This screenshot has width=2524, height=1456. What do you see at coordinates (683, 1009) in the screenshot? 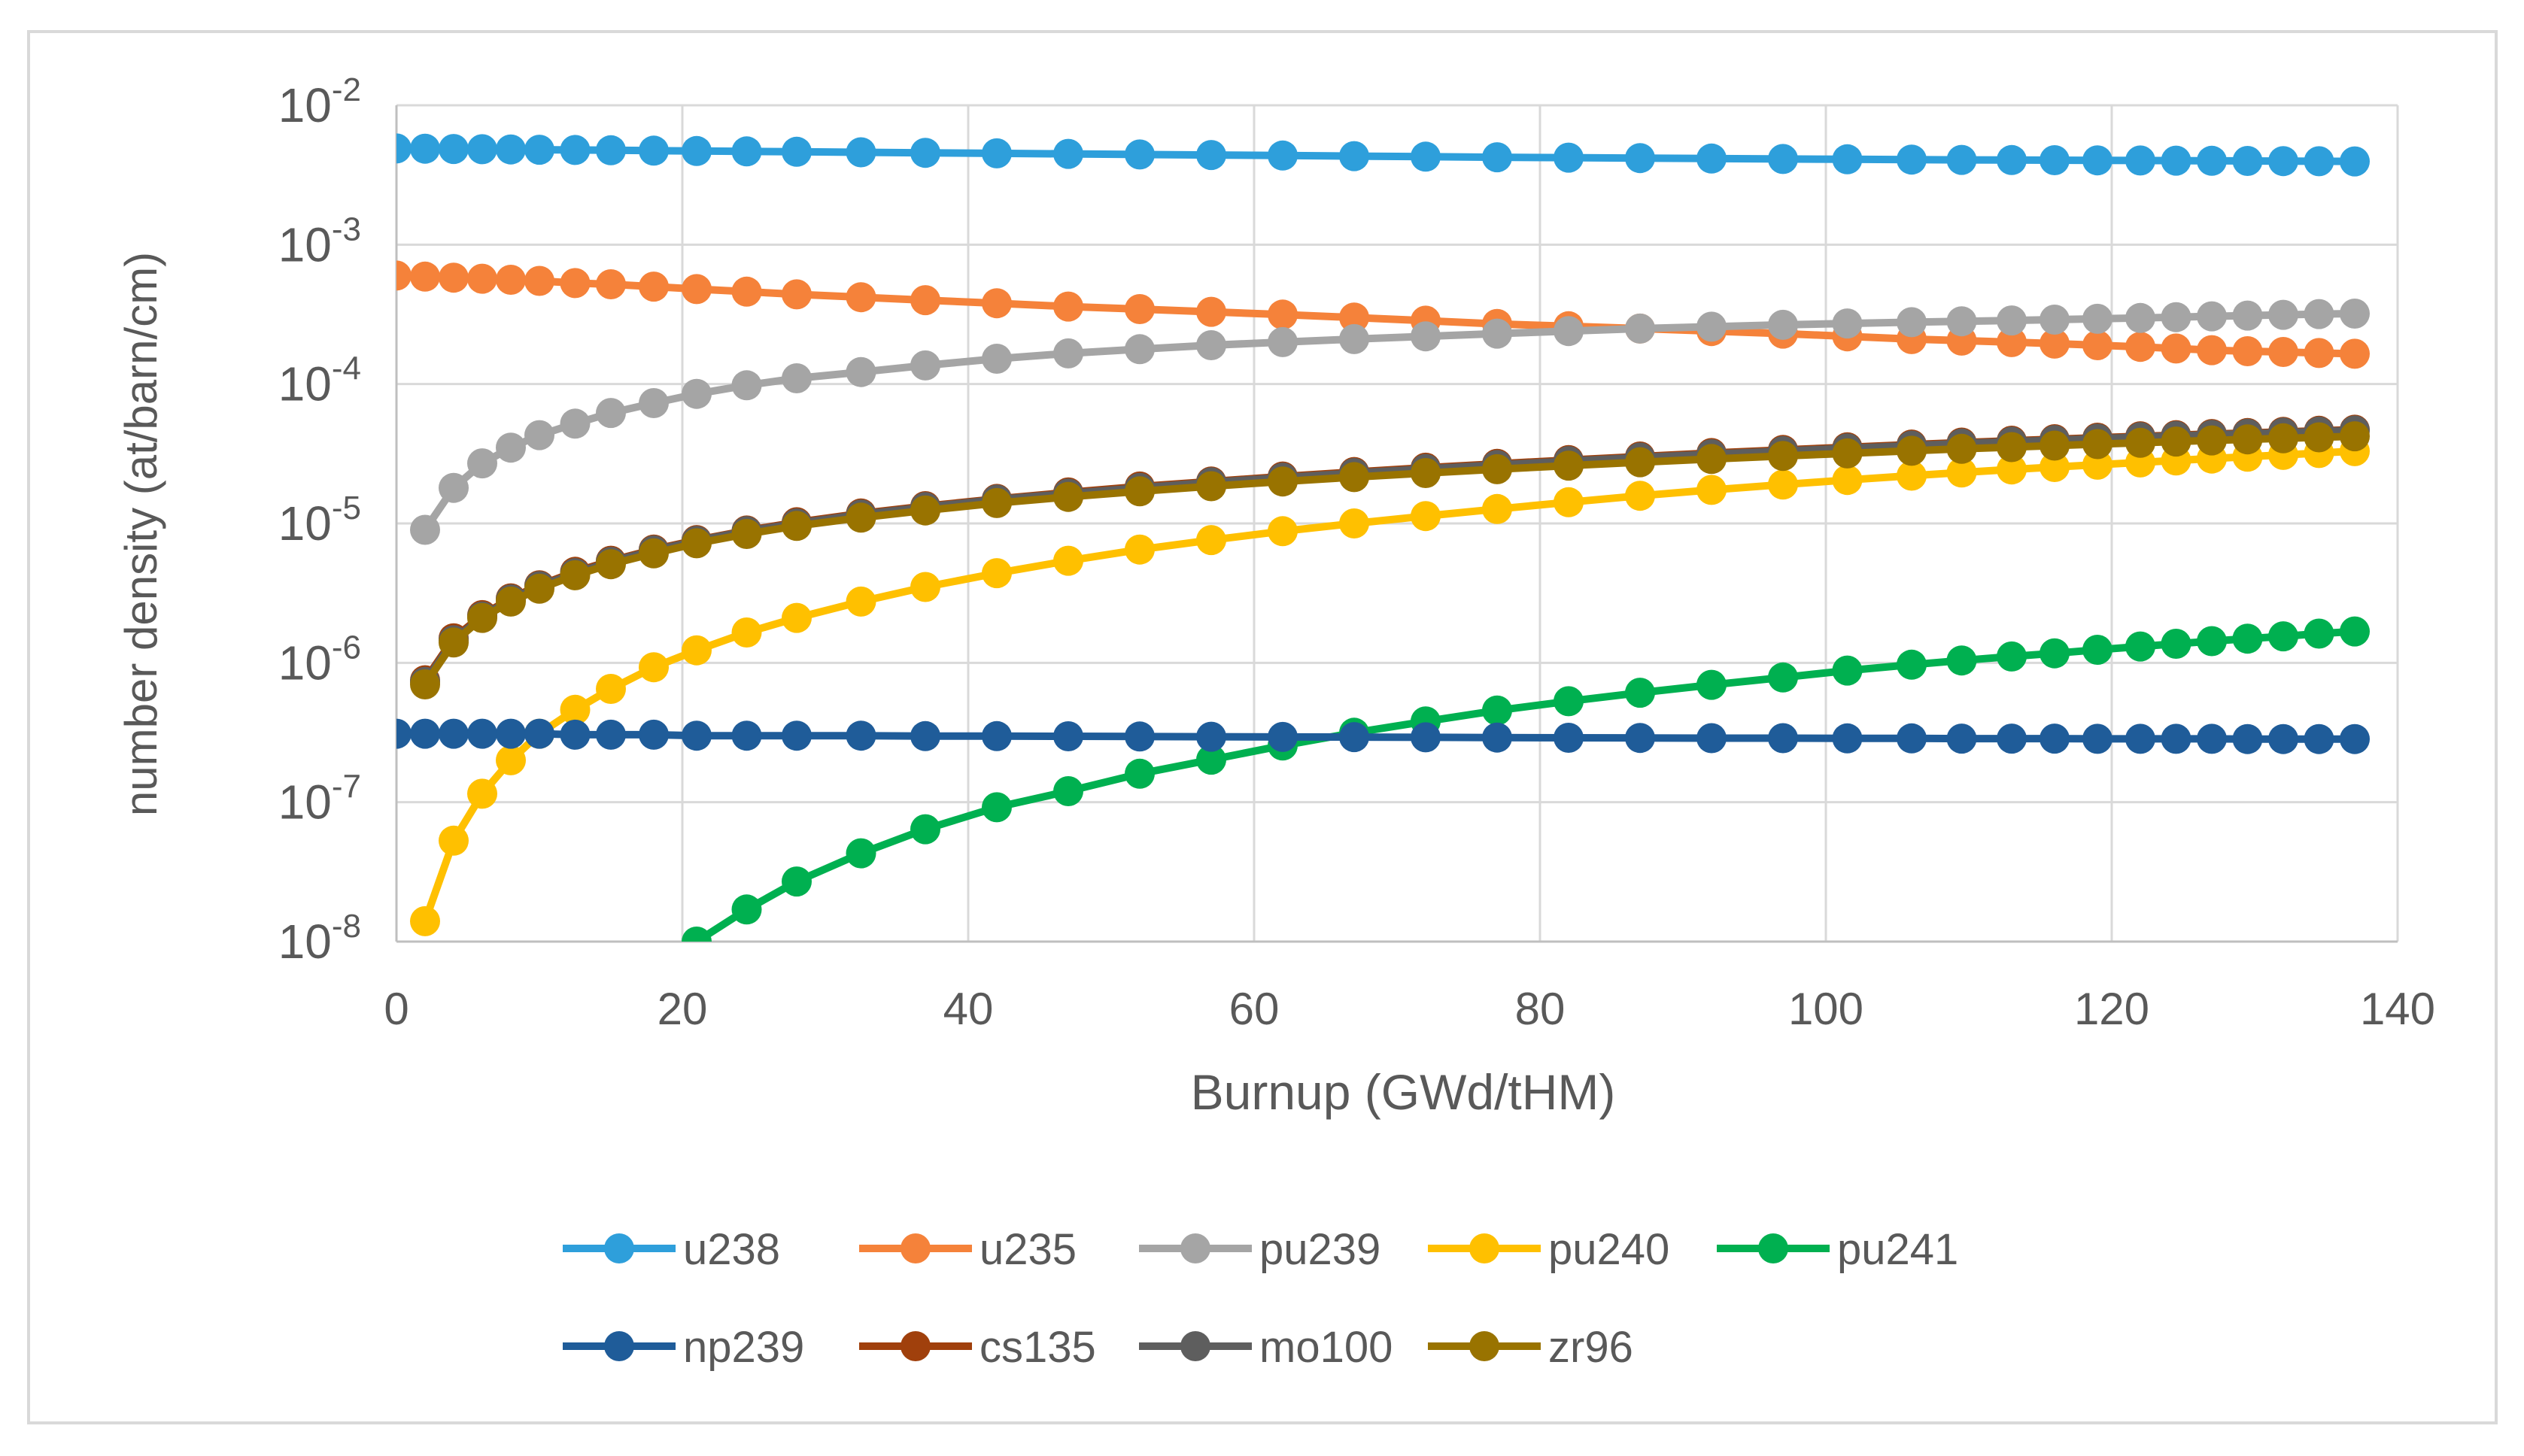
I see `x-tick-label: 20` at bounding box center [683, 1009].